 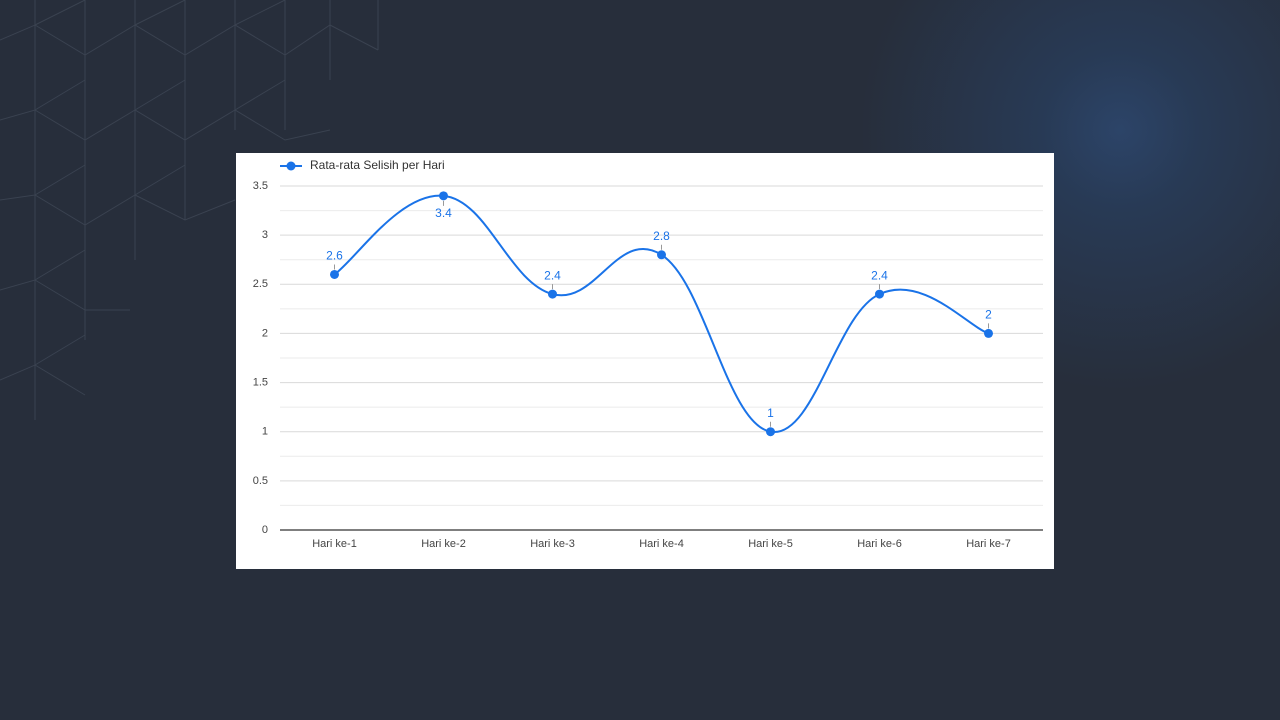 I want to click on legend-marker, so click(x=291, y=166).